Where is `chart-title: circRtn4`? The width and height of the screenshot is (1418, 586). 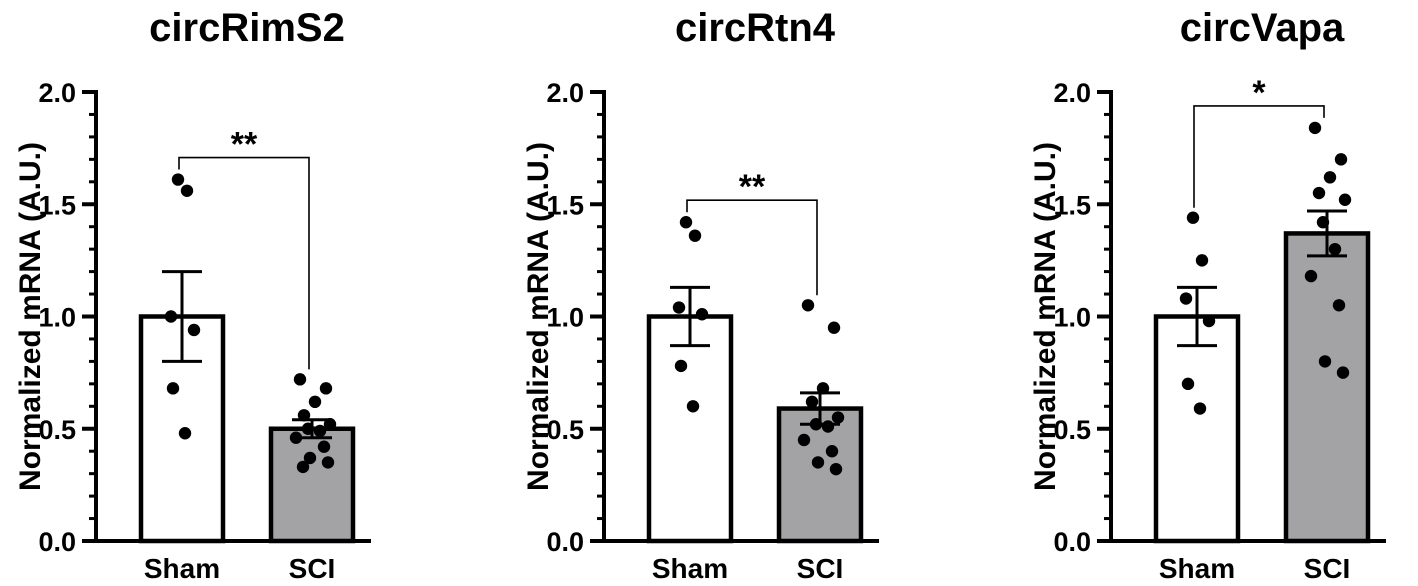
chart-title: circRtn4 is located at coordinates (755, 28).